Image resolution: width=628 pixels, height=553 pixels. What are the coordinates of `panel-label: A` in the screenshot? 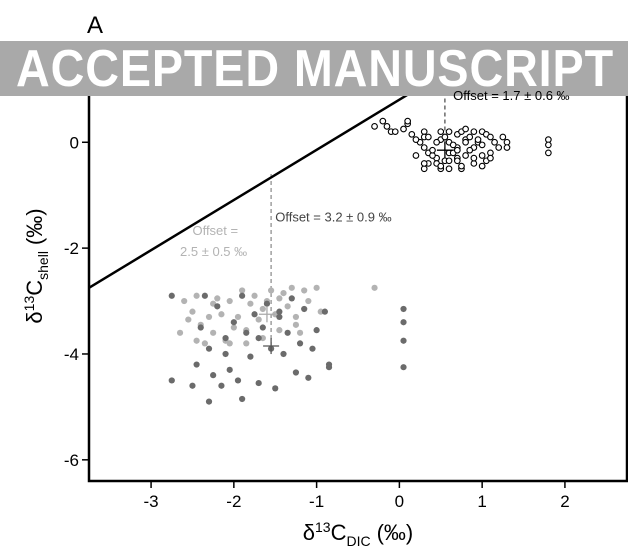 It's located at (95, 25).